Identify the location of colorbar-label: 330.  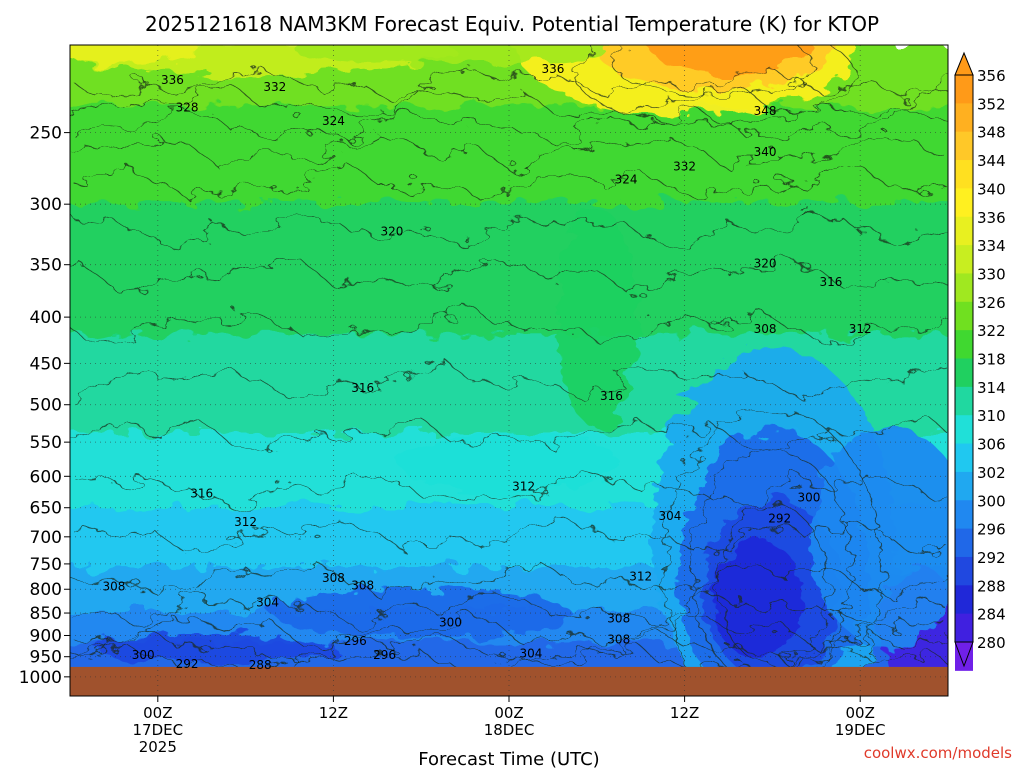
(991, 274).